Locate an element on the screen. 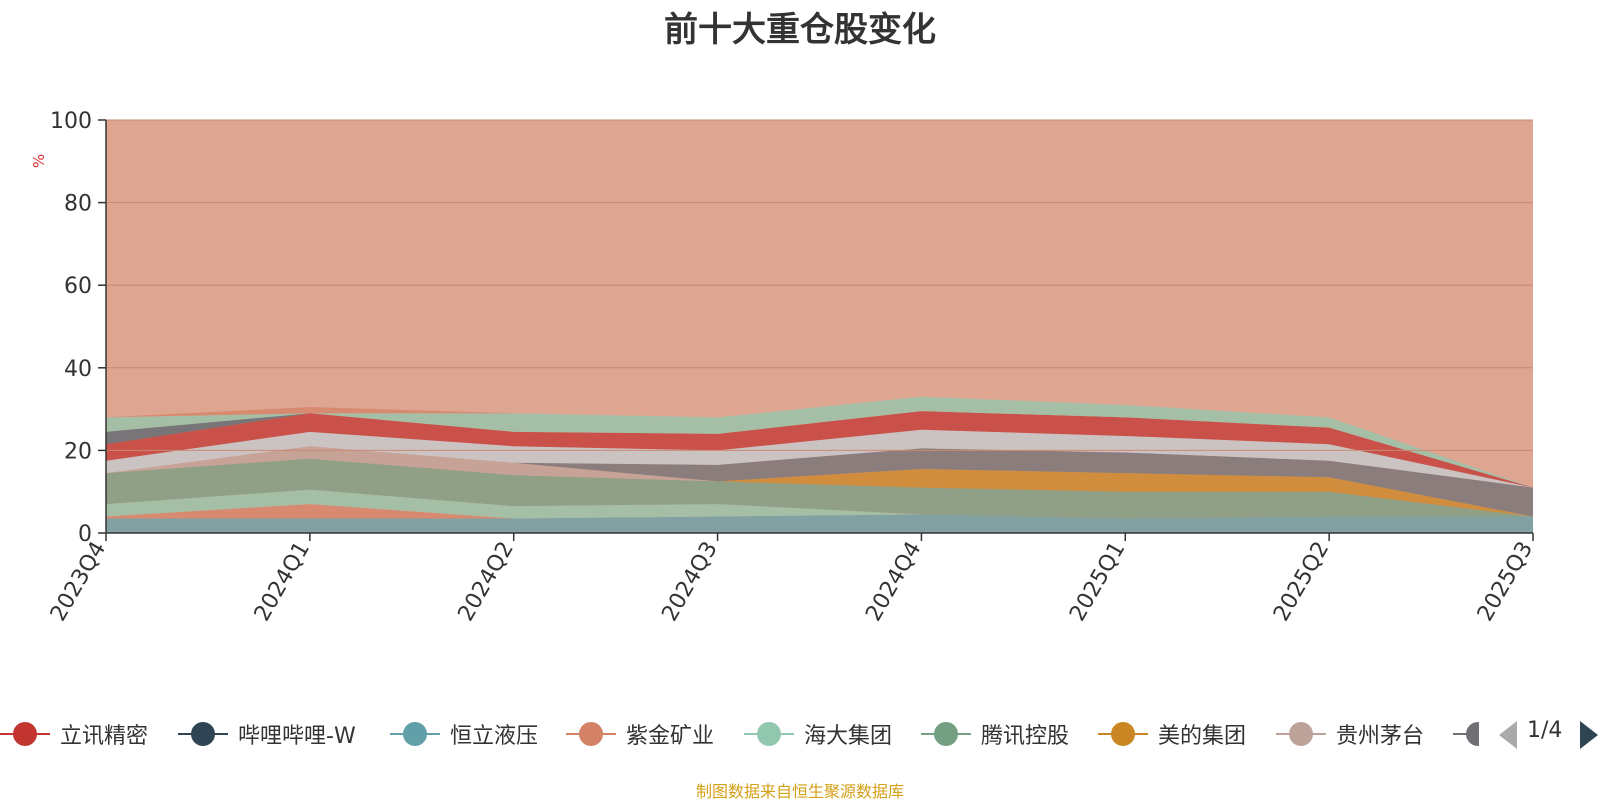 The height and width of the screenshot is (802, 1600). y-tick-label: 20 is located at coordinates (78, 451).